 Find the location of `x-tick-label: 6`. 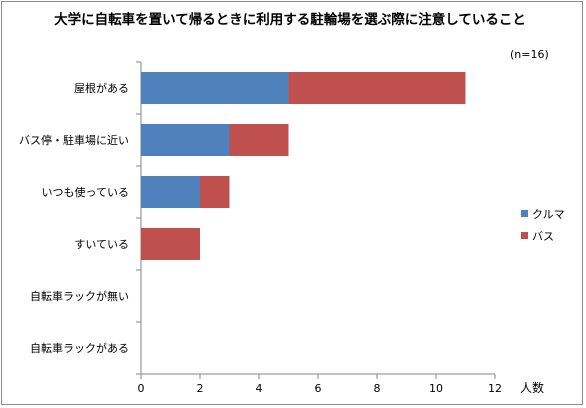

x-tick-label: 6 is located at coordinates (318, 388).